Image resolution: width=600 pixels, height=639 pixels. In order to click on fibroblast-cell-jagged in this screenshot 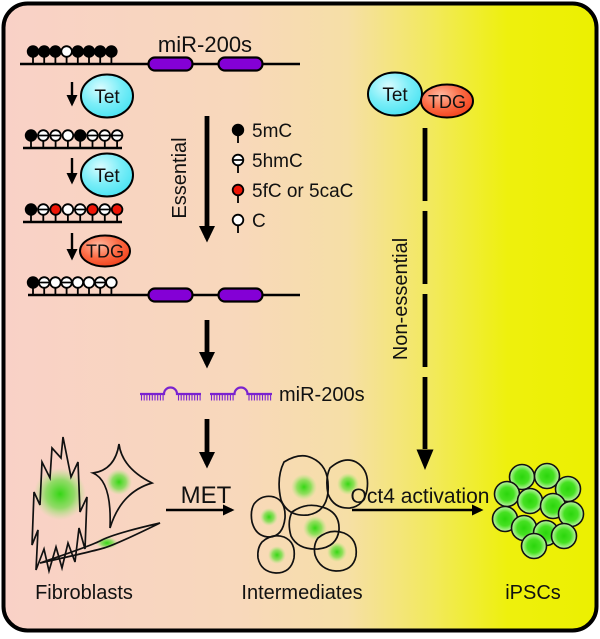, I will do `click(59, 505)`.